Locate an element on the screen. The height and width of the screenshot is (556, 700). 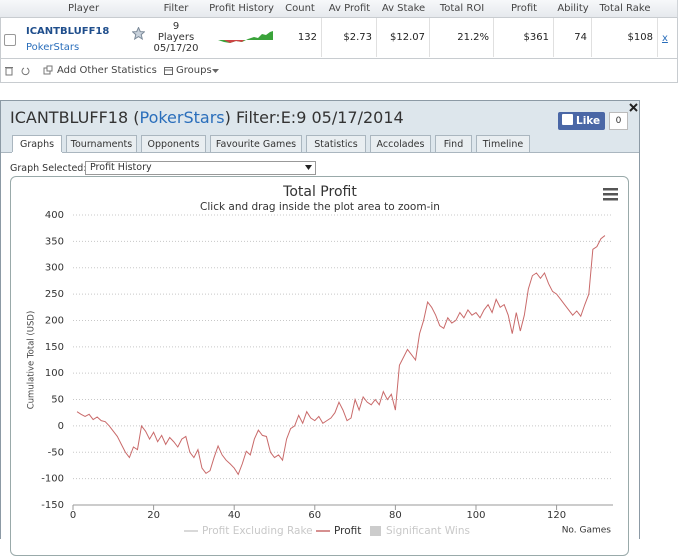
remove-link: x is located at coordinates (665, 38).